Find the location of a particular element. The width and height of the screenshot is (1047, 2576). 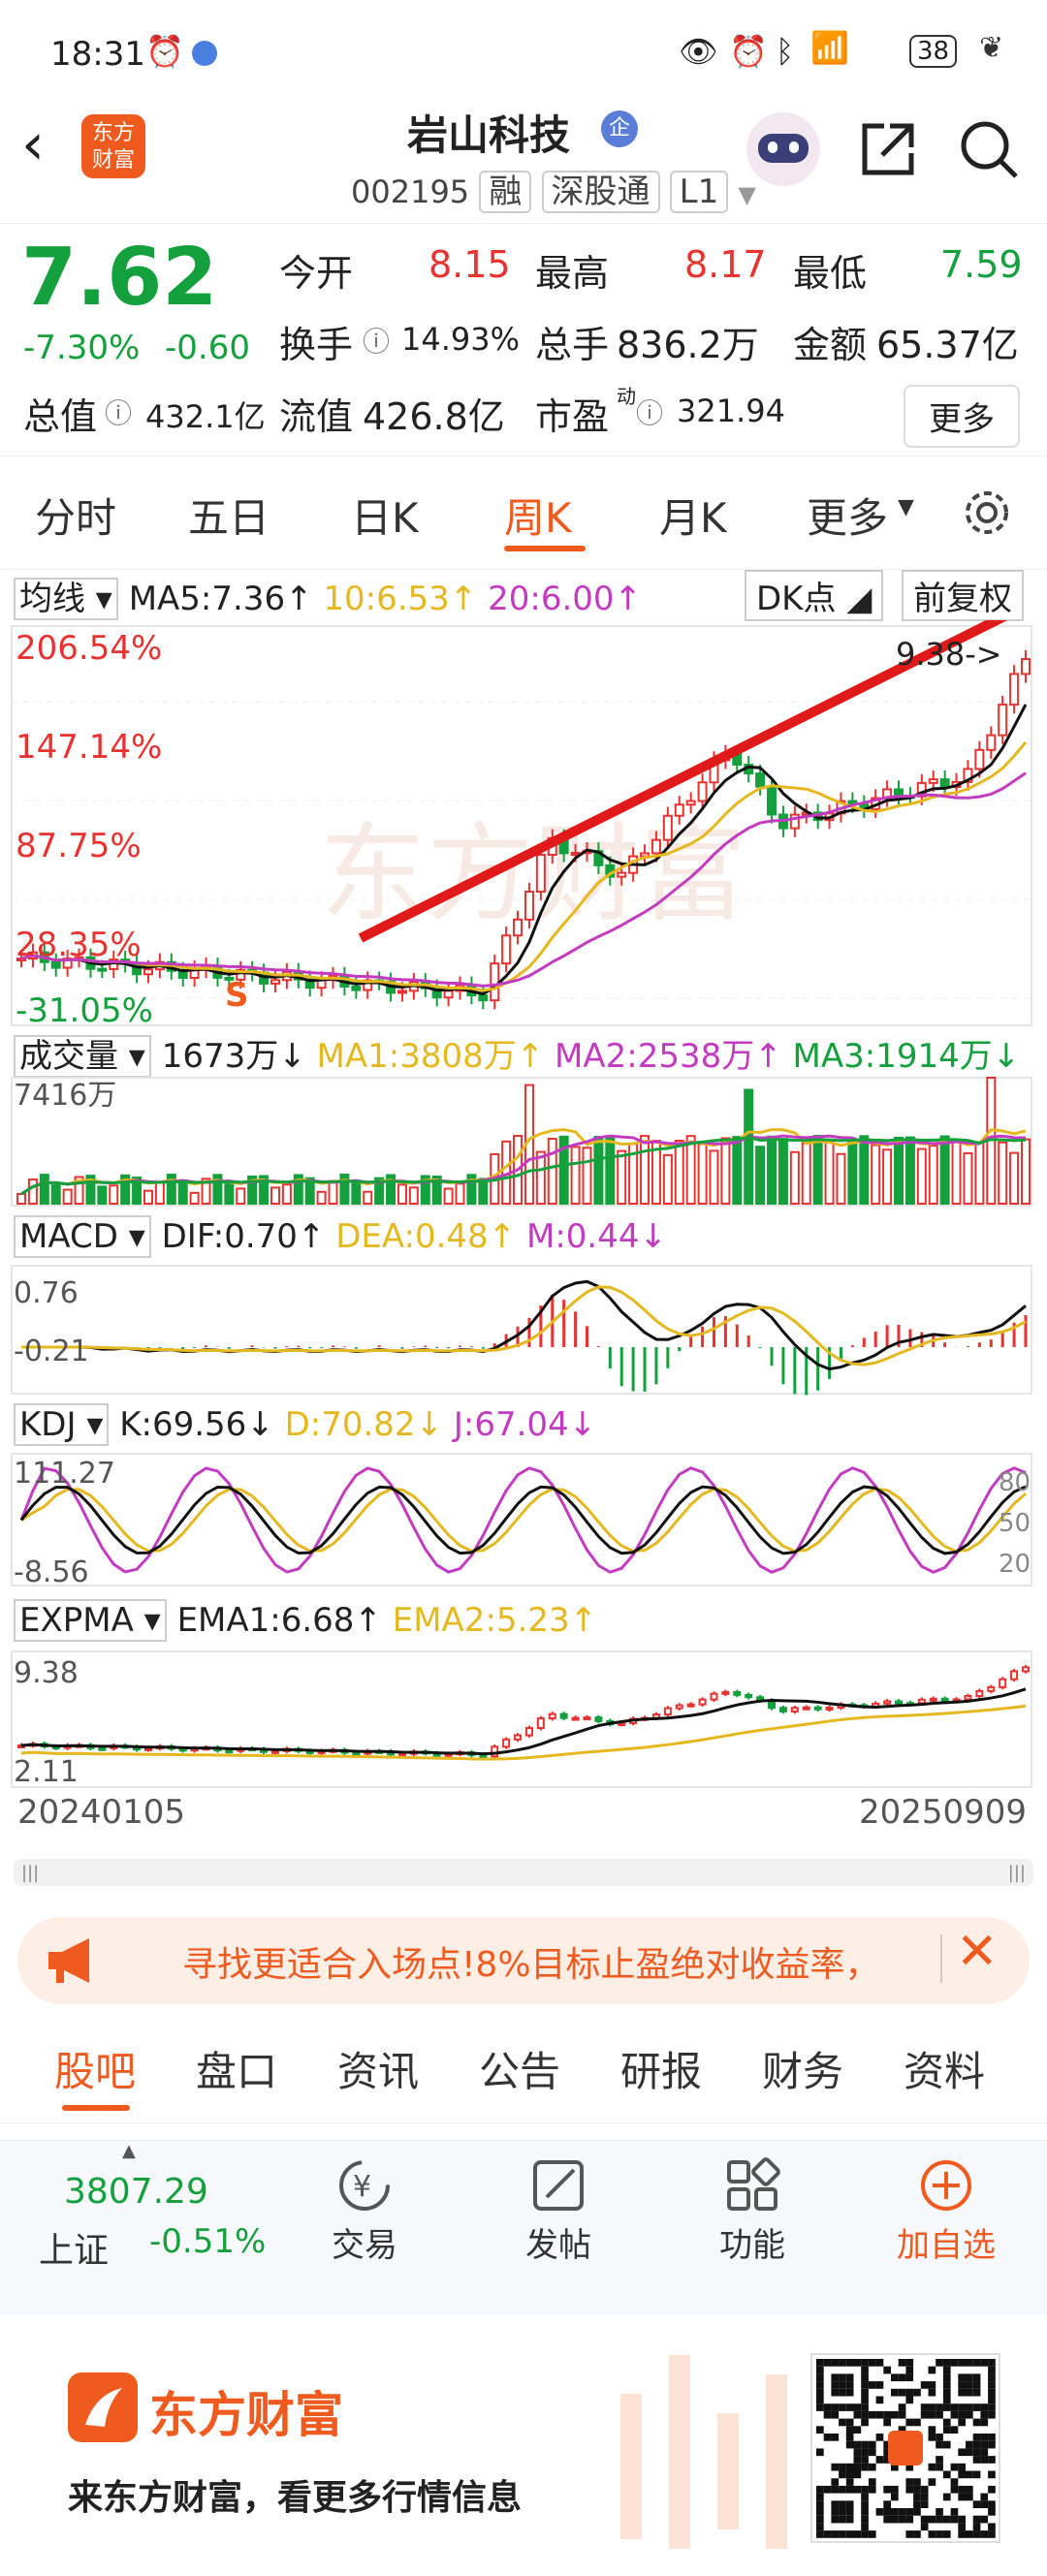

expma-panel: EXPMA ▾ EMA1:6.68↑ EMA2:5.23↑ 9.38 2.11 is located at coordinates (523, 1694).